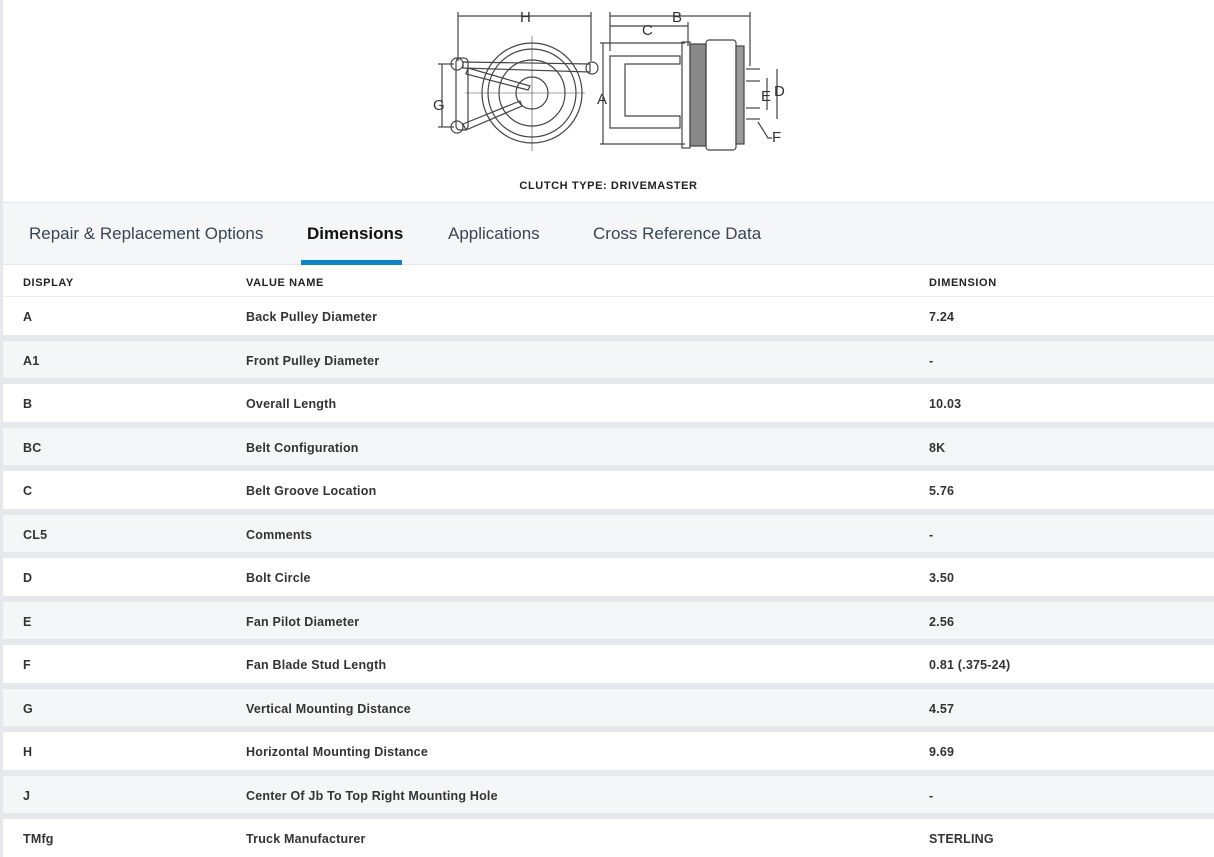  What do you see at coordinates (608, 664) in the screenshot?
I see `table-row: F Fan Blade Stud Length 0.81 (.375-24)` at bounding box center [608, 664].